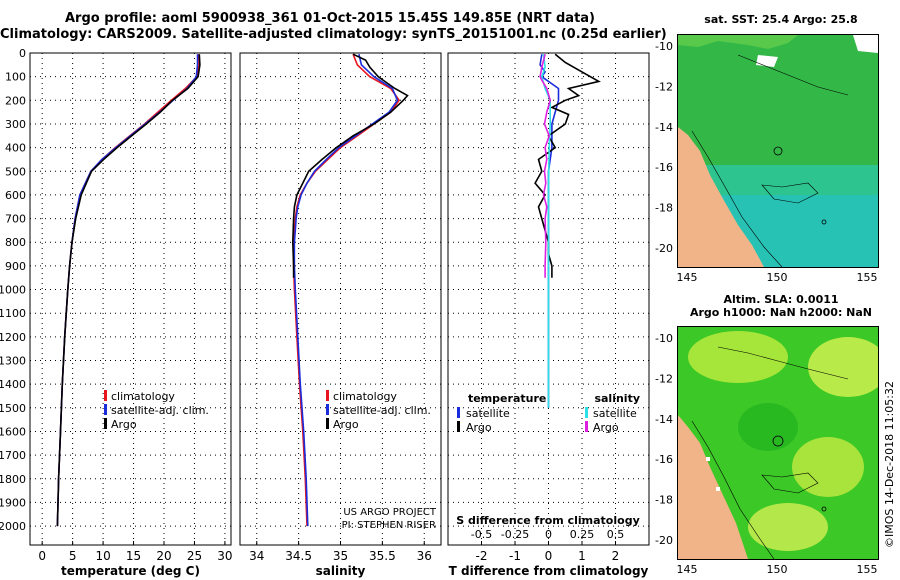 The width and height of the screenshot is (900, 580). I want to click on legend-title-salinity: salinity, so click(617, 398).